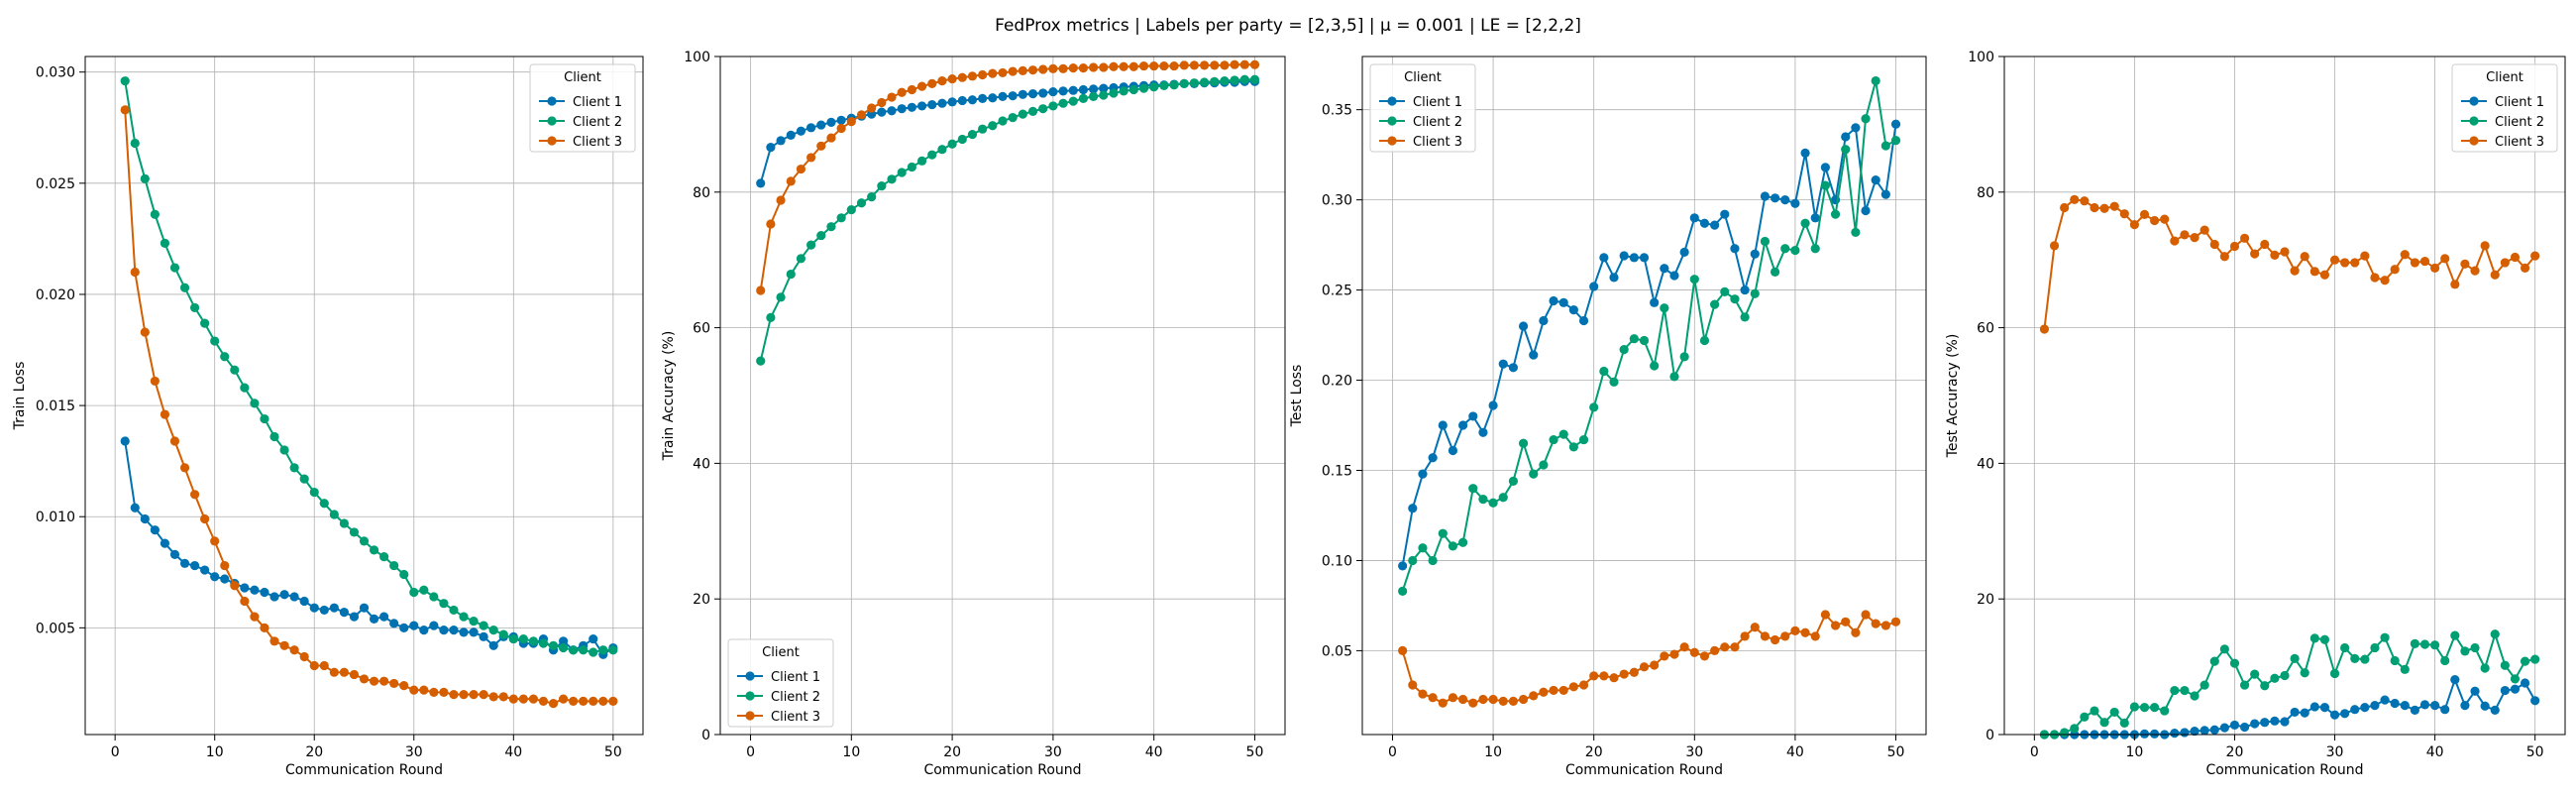 This screenshot has width=2576, height=797. What do you see at coordinates (1985, 600) in the screenshot?
I see `y-tick-label: 20` at bounding box center [1985, 600].